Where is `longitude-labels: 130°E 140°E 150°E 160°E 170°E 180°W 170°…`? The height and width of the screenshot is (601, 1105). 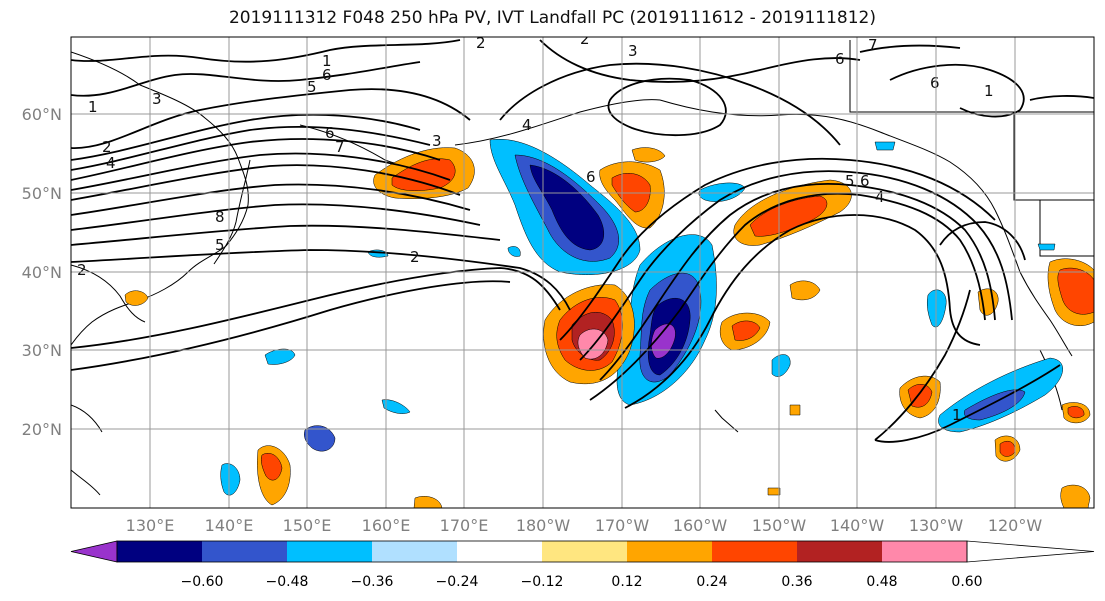
longitude-labels: 130°E 140°E 150°E 160°E 170°E 180°W 170°… is located at coordinates (584, 525).